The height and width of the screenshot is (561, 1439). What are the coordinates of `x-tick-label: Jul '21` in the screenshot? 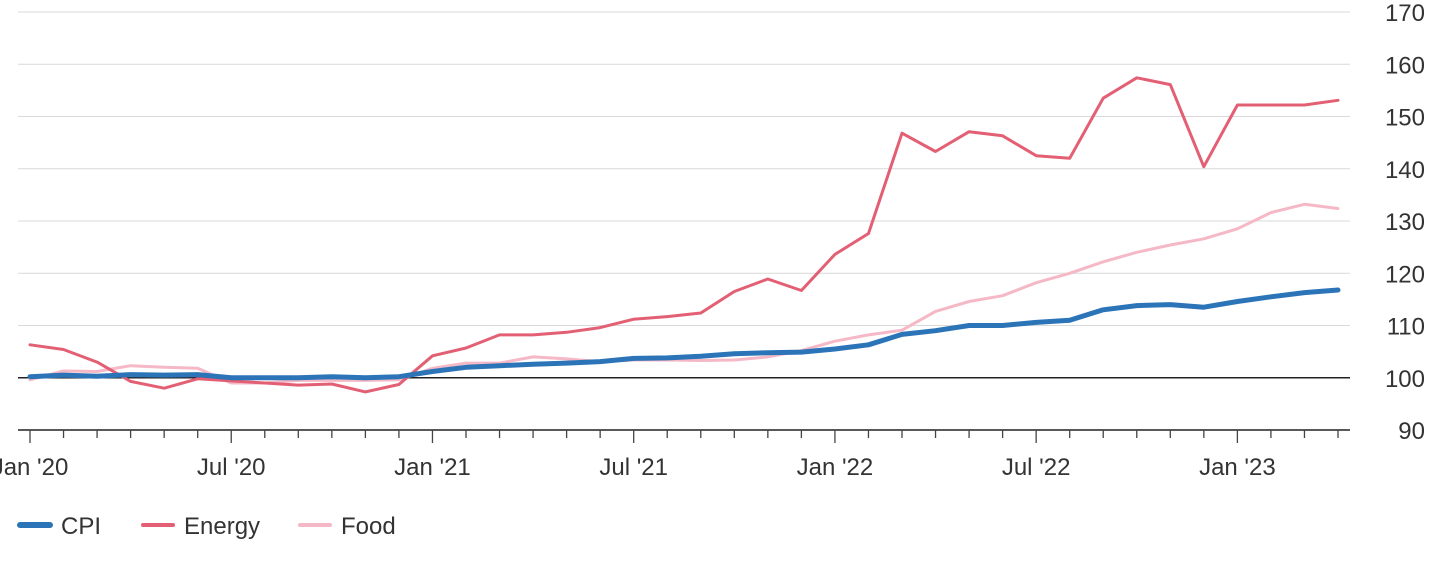 It's located at (633, 467).